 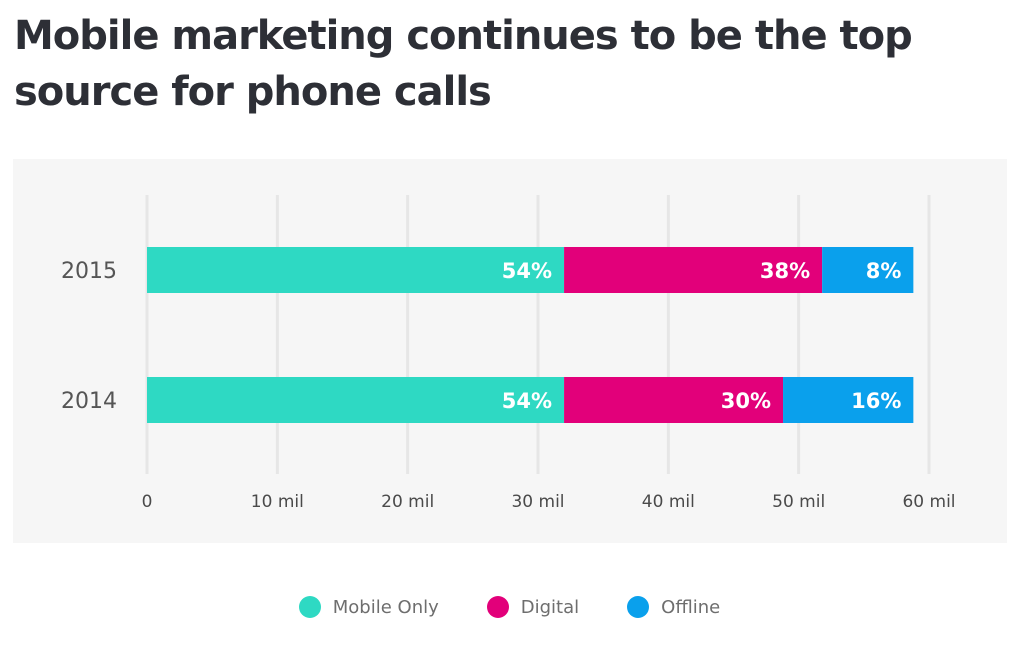 I want to click on chart-legend: Mobile Only Digital Offline, so click(x=509, y=607).